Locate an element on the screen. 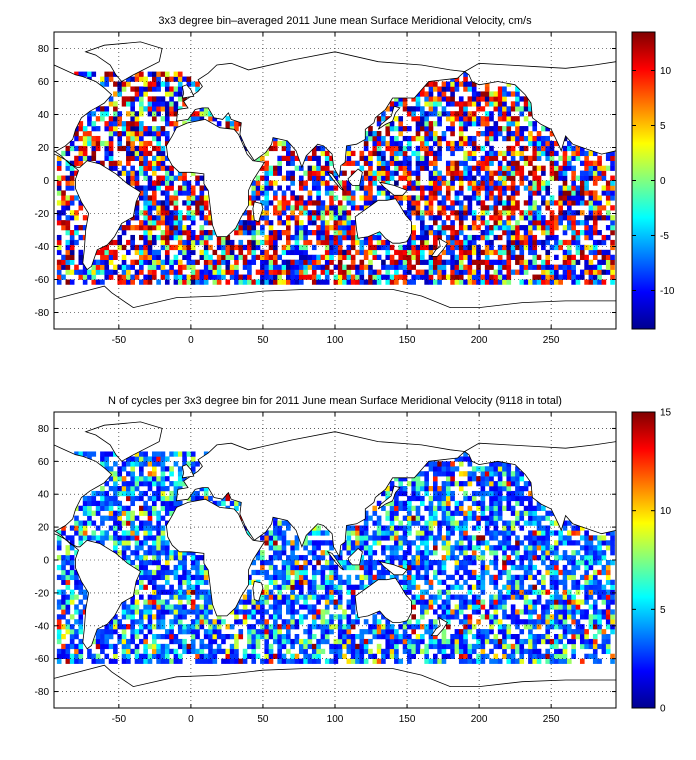  x-tick-label: 200 is located at coordinates (479, 340).